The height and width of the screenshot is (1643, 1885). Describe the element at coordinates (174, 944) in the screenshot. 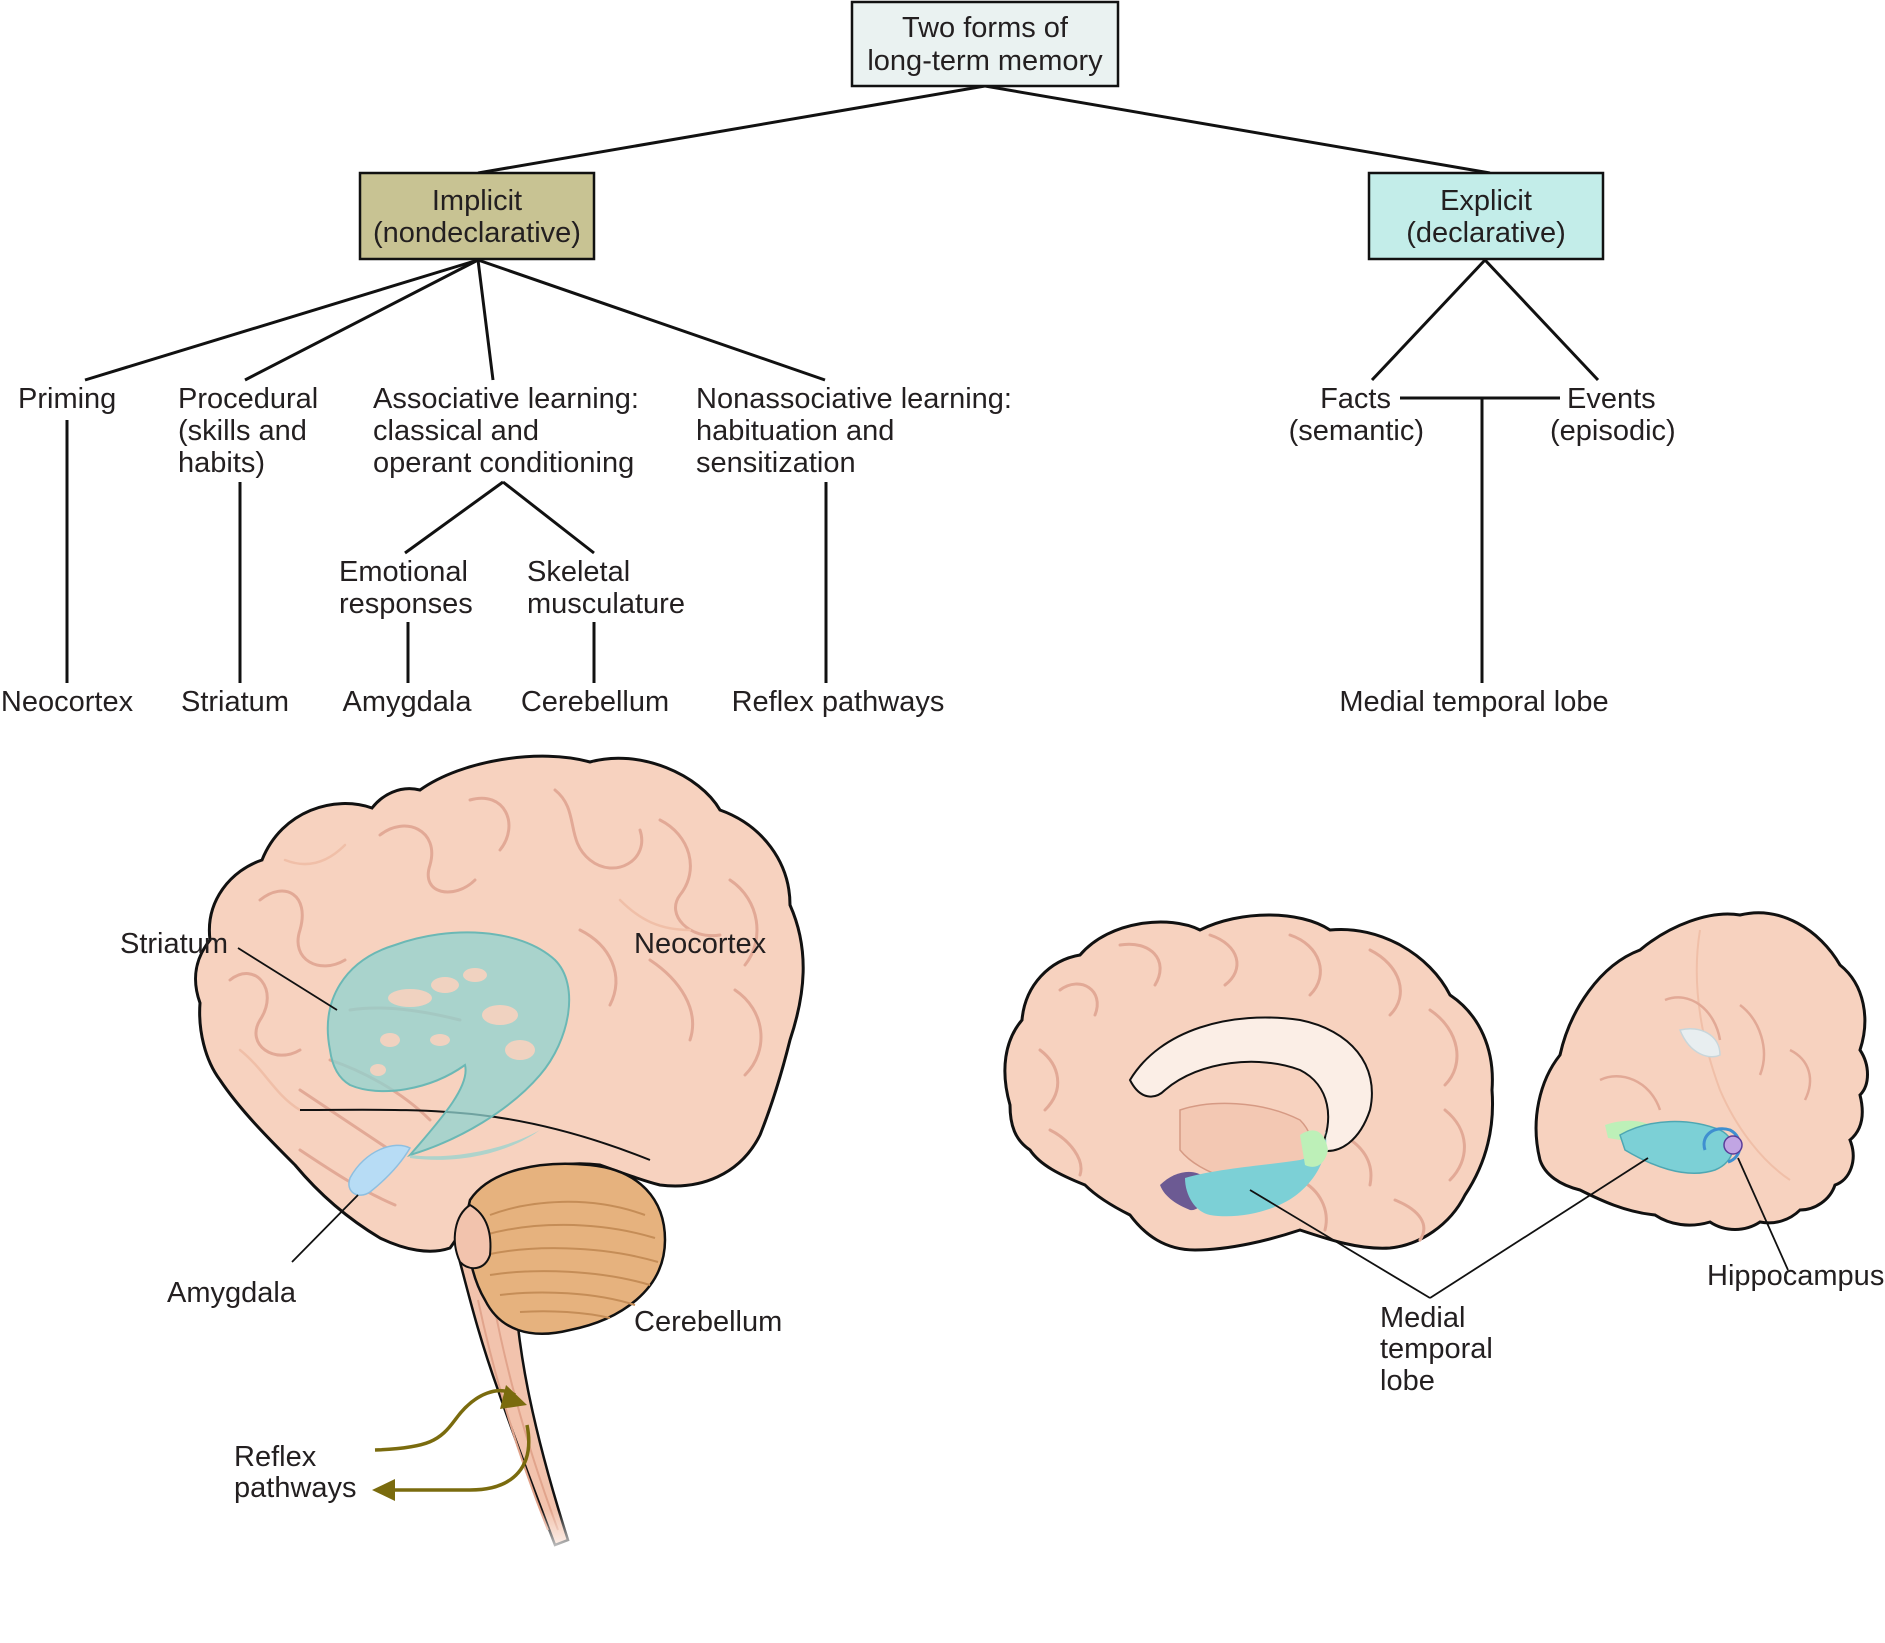

I see `lb-striatum-label: Striatum` at that location.